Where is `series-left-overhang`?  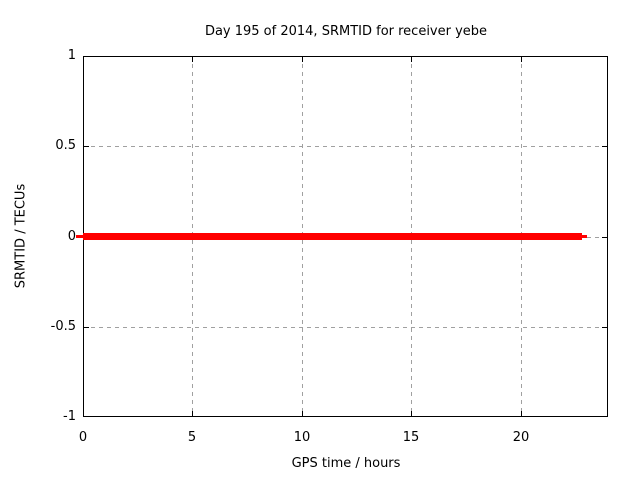 series-left-overhang is located at coordinates (79, 236).